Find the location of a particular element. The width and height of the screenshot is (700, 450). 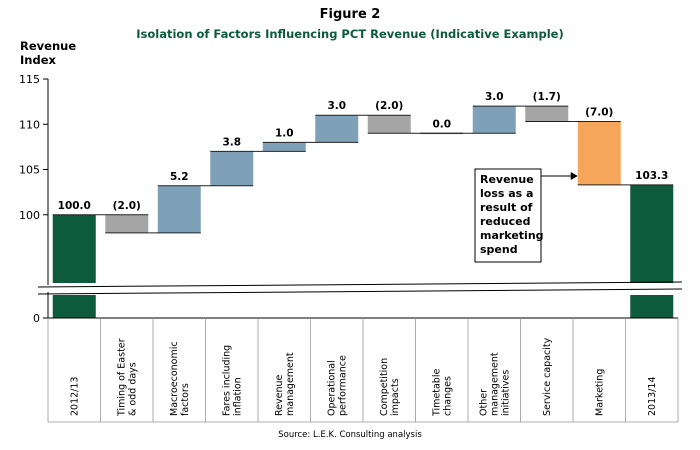

annotation-box is located at coordinates (508, 215).